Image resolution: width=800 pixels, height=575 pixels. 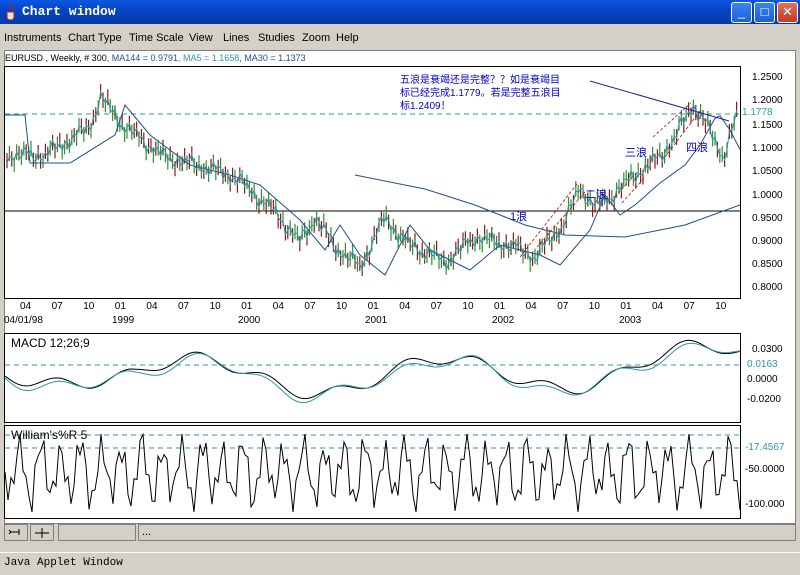 I want to click on year-label: 2002, so click(x=503, y=320).